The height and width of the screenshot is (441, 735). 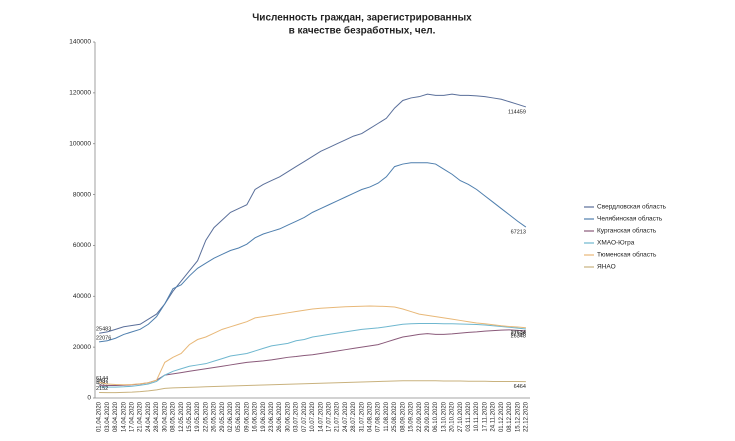 What do you see at coordinates (141, 416) in the screenshot?
I see `x-tick-label: 21.04.2020` at bounding box center [141, 416].